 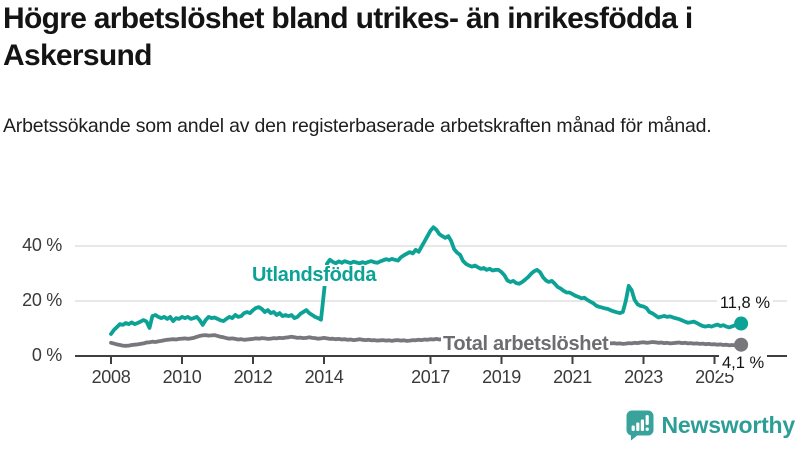 What do you see at coordinates (426, 340) in the screenshot?
I see `line-total-arbetsloshet` at bounding box center [426, 340].